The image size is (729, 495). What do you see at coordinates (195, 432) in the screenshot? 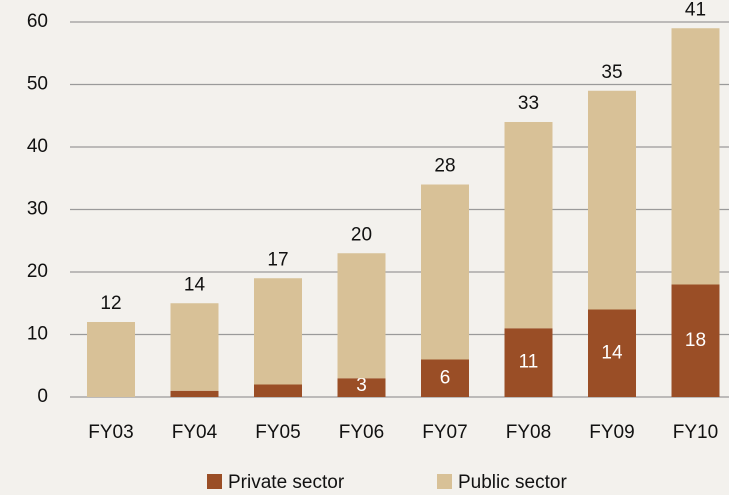
I see `x-tick-label: FY04` at bounding box center [195, 432].